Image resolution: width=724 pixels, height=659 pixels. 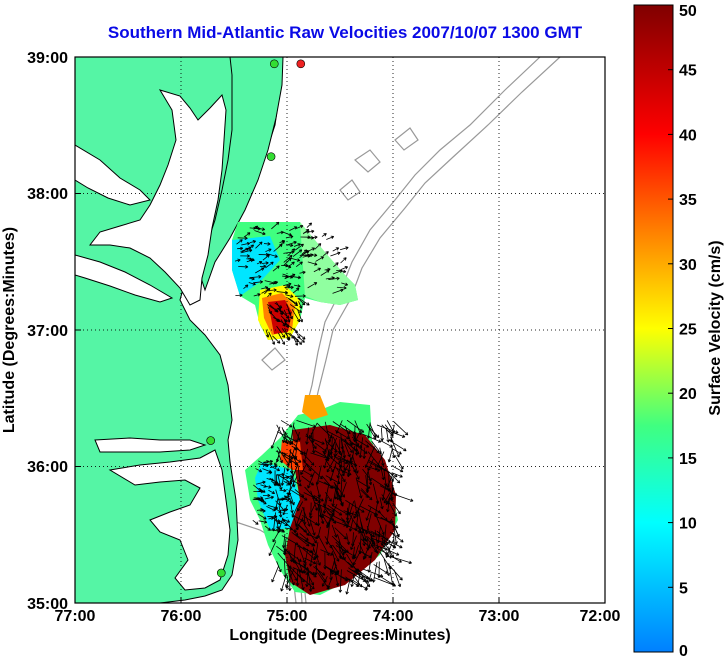 What do you see at coordinates (47, 331) in the screenshot?
I see `y-tick-label: 37:00` at bounding box center [47, 331].